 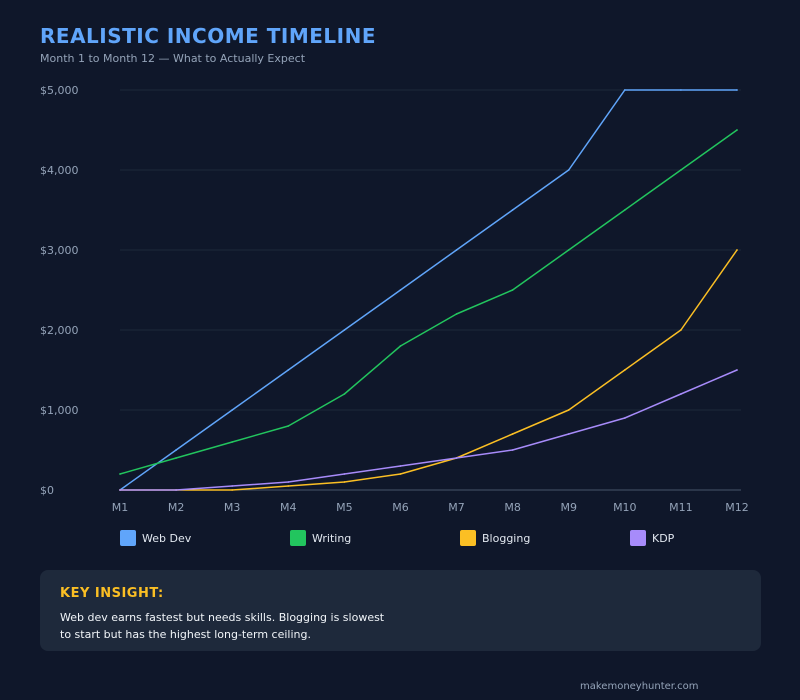 I want to click on x-axis-ticks: M1 M2 M3 M4 M5 M6 M7 M8 M9 M10 M11 M12, so click(x=430, y=507).